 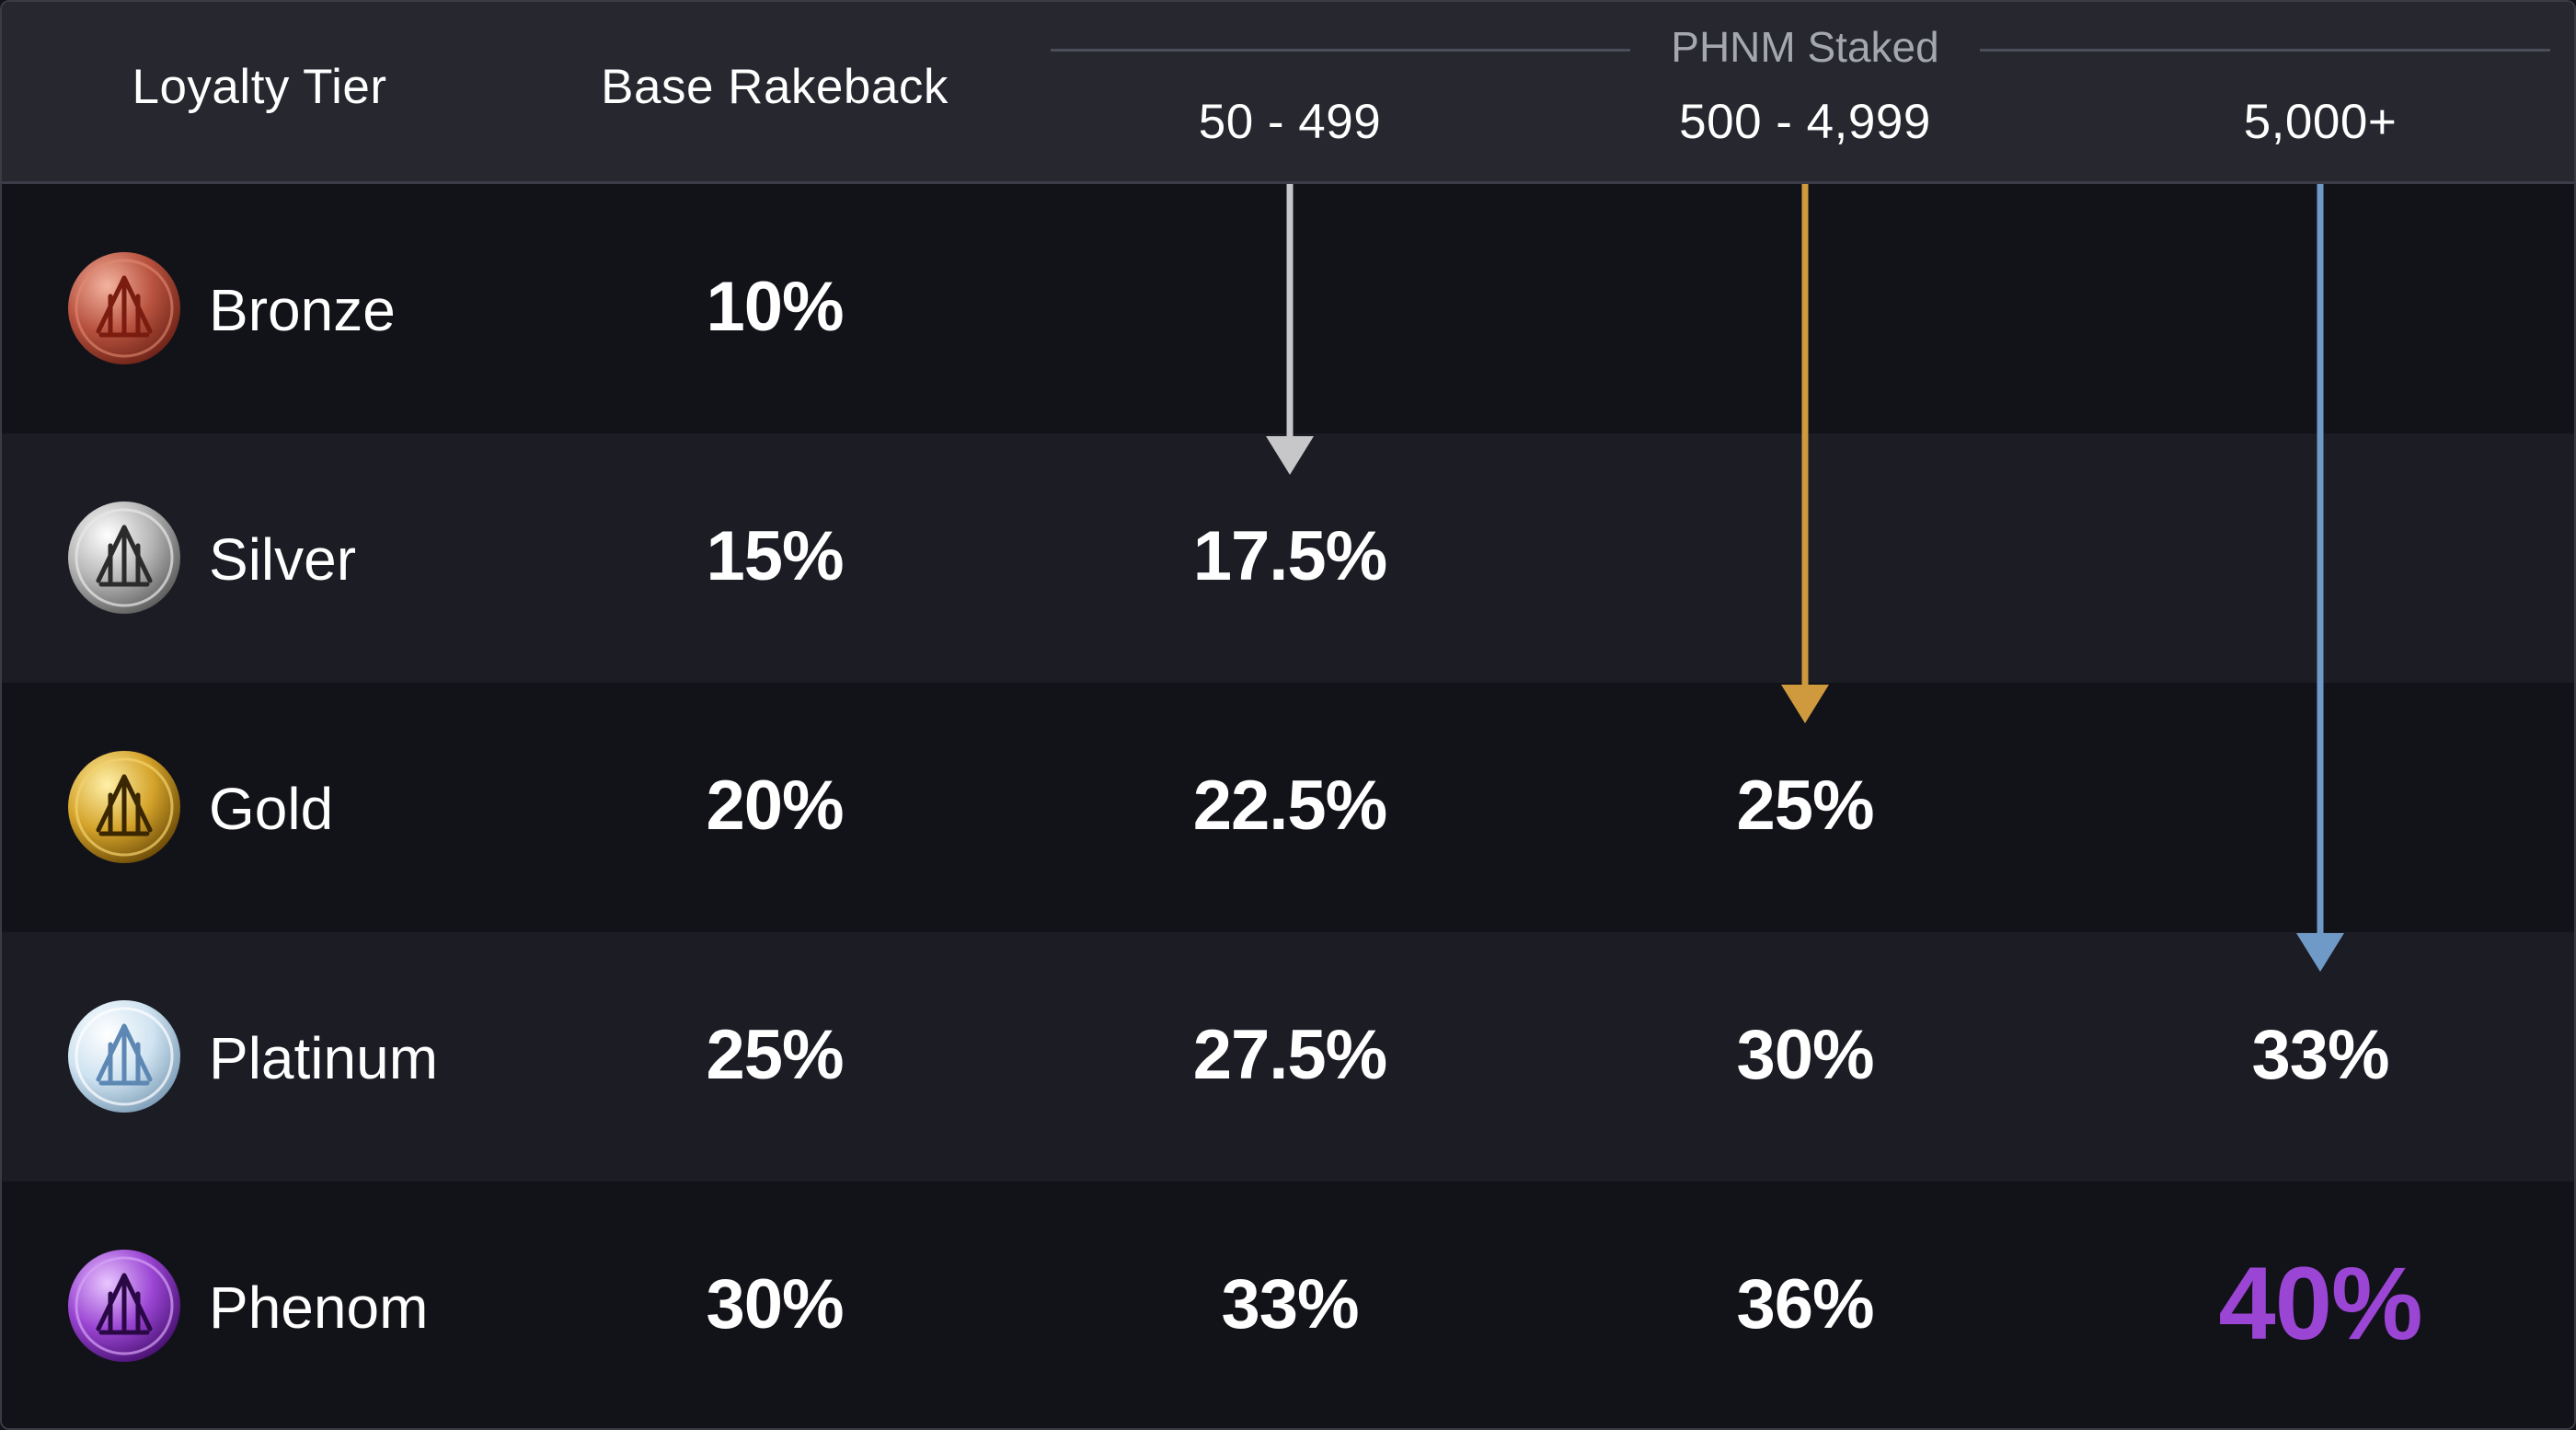 What do you see at coordinates (2320, 1055) in the screenshot?
I see `rakeback-5000-plus-value: 33%` at bounding box center [2320, 1055].